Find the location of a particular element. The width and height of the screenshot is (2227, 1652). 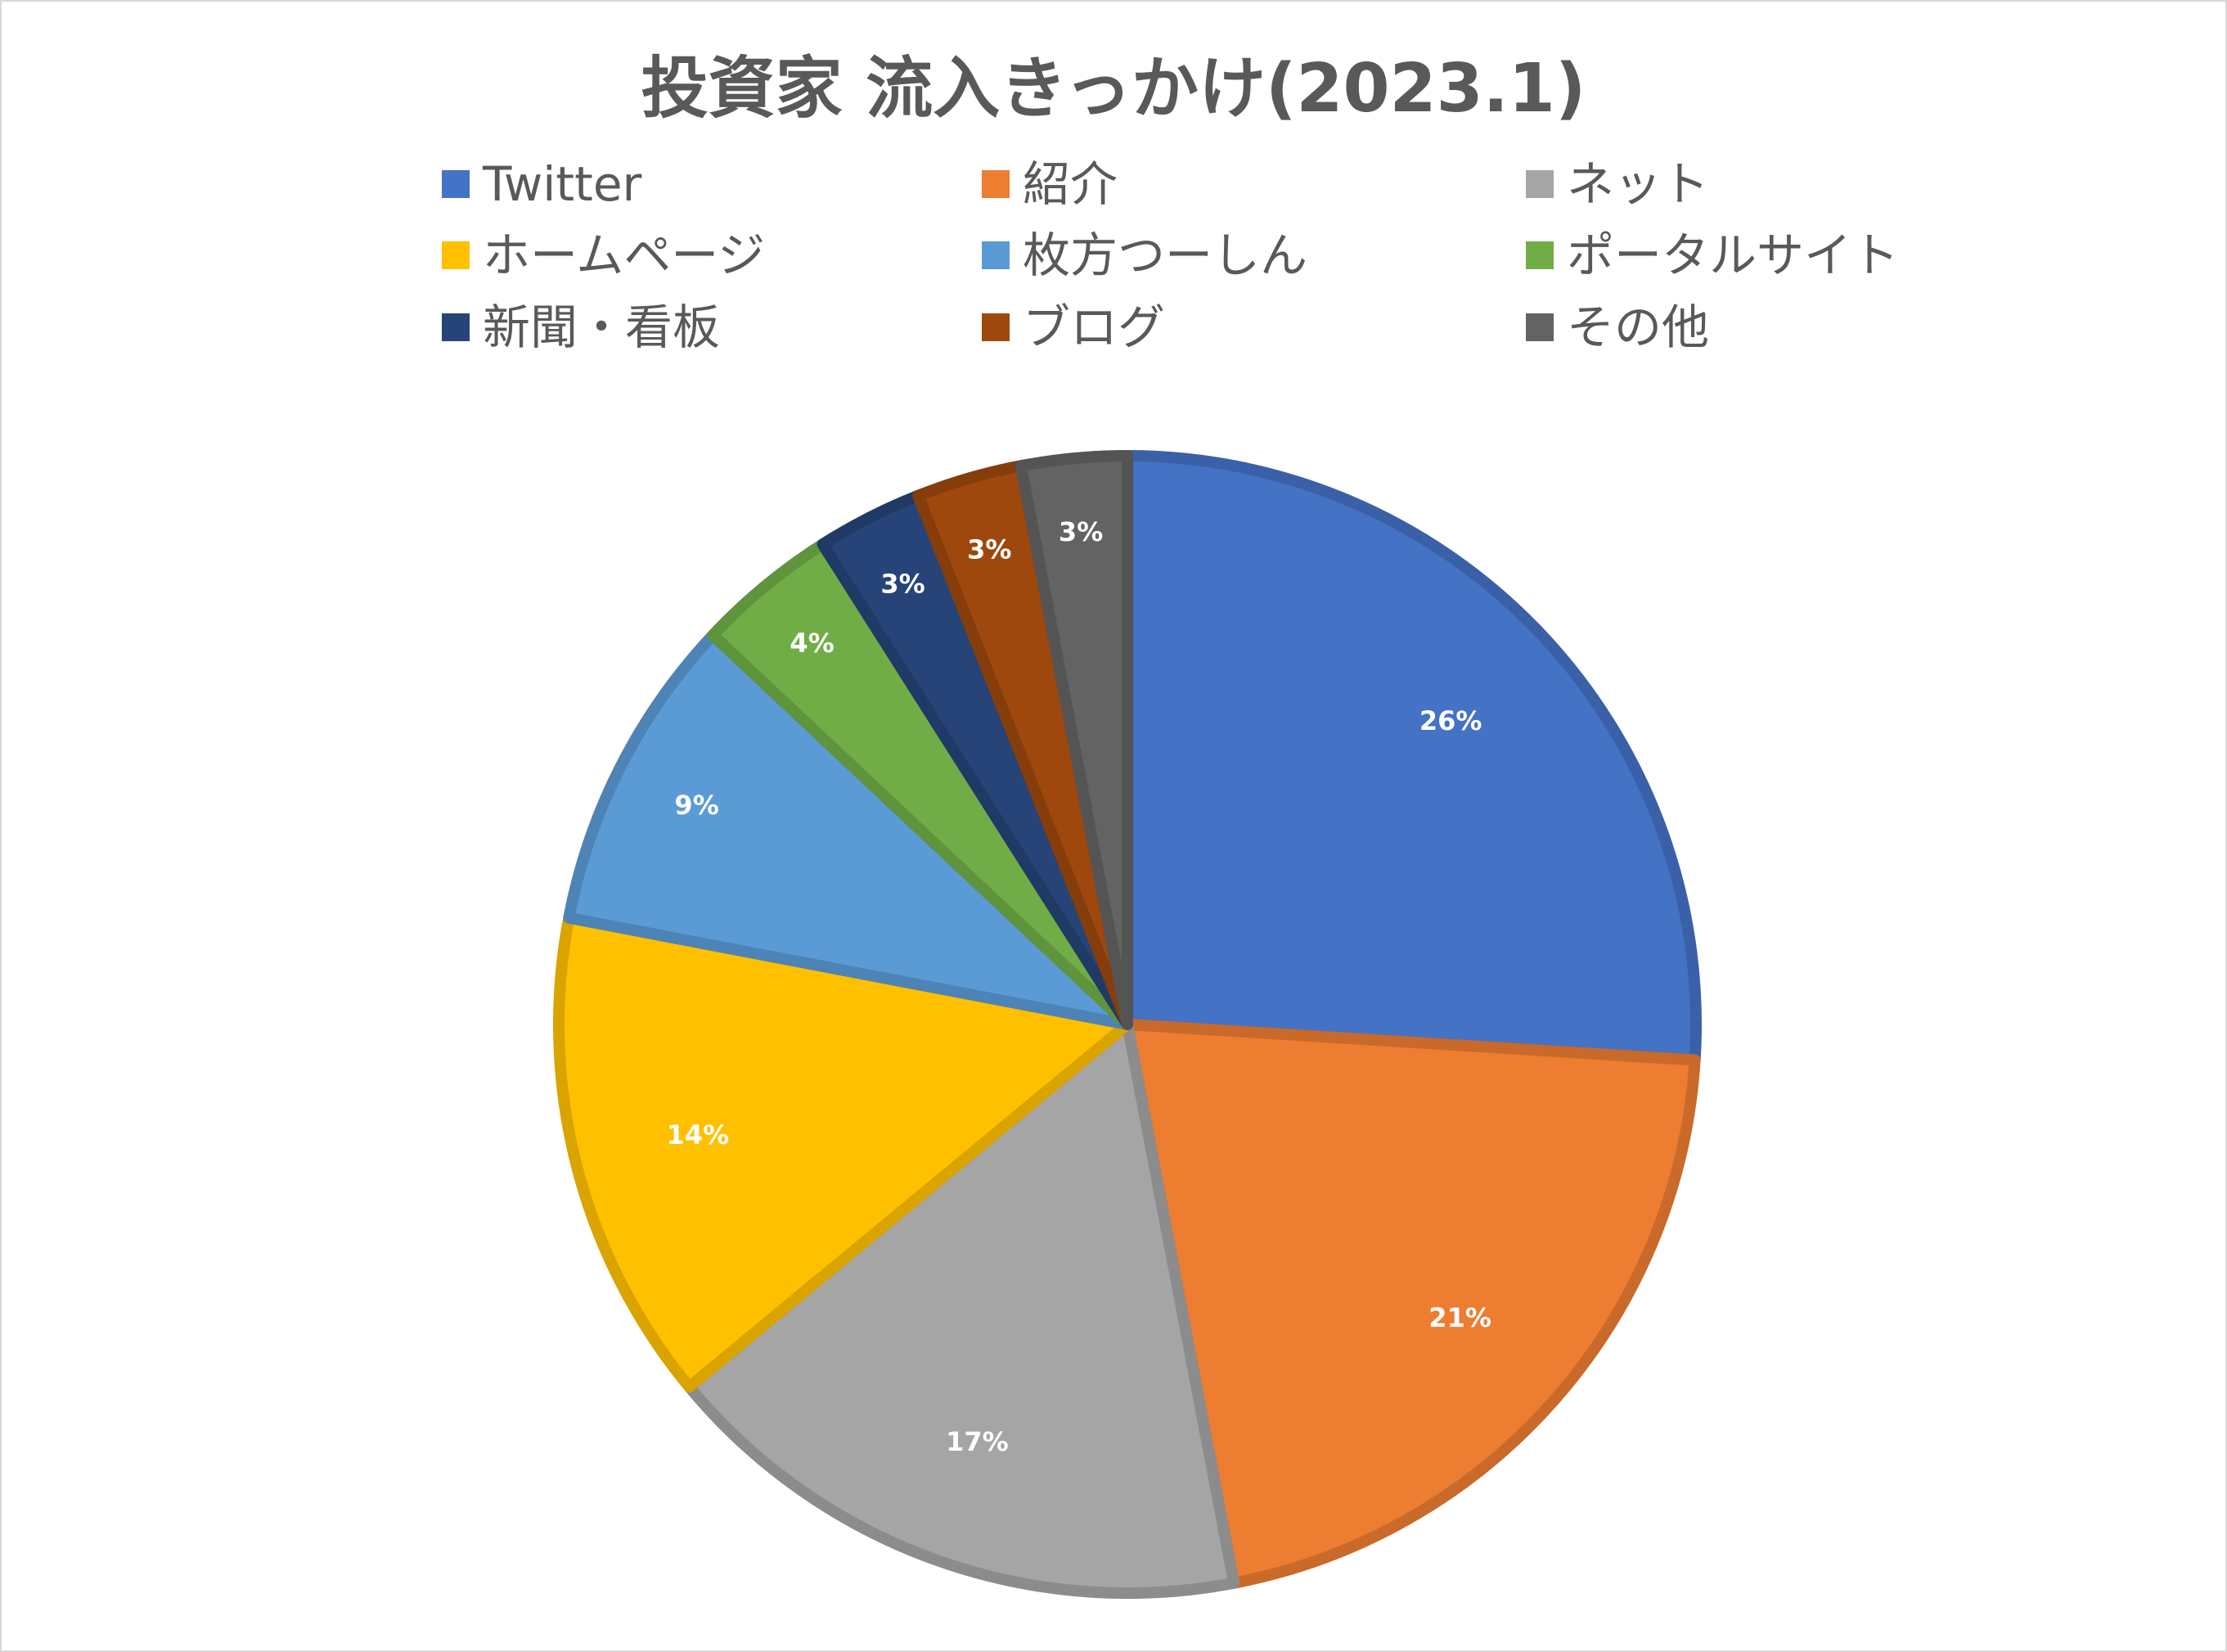

legend-item: ポータルサイト is located at coordinates (1712, 255).